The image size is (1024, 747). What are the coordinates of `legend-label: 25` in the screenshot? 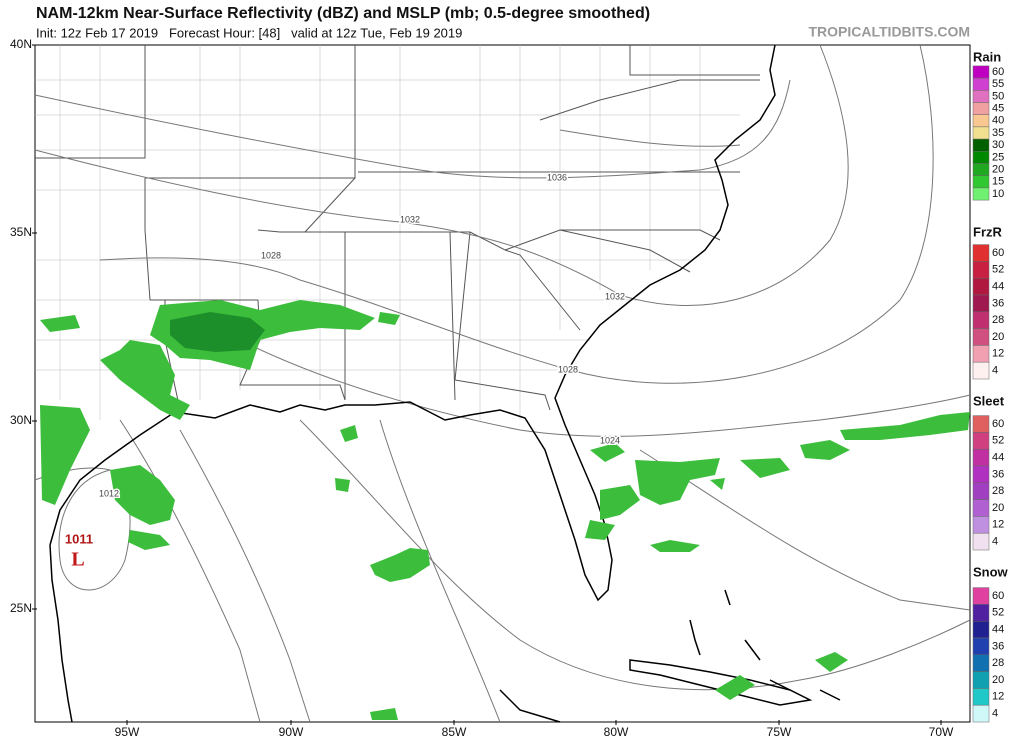 It's located at (998, 157).